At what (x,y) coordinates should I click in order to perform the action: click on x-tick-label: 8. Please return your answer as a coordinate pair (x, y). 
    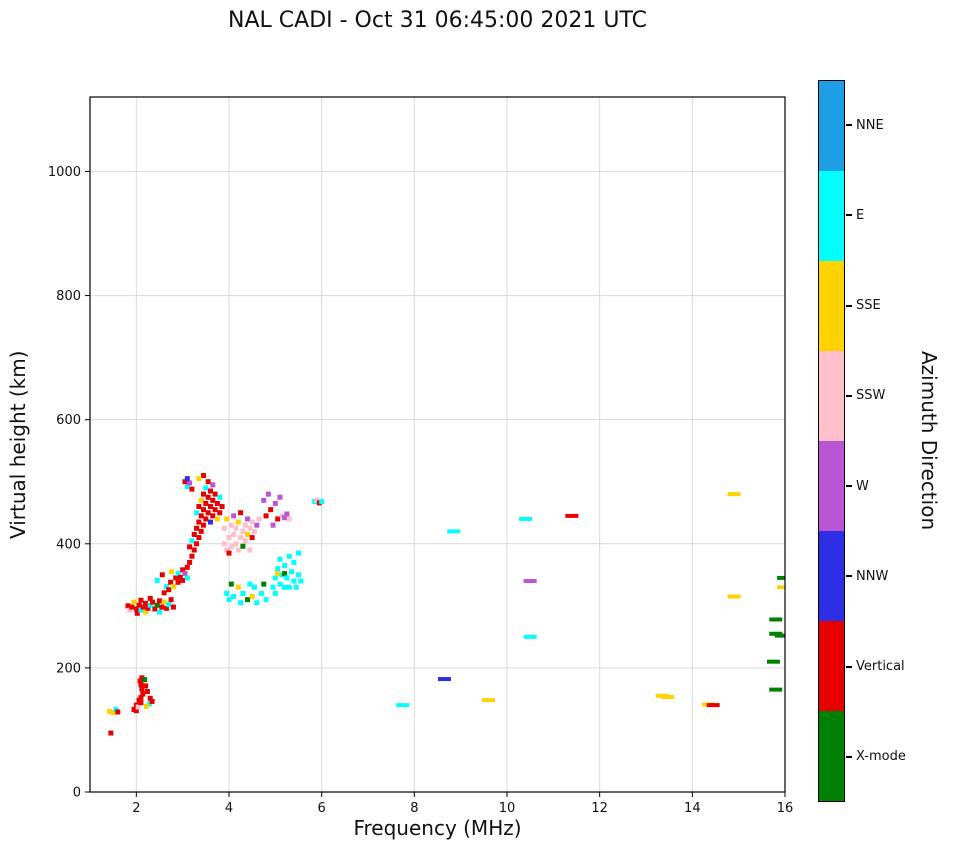
    Looking at the image, I should click on (414, 808).